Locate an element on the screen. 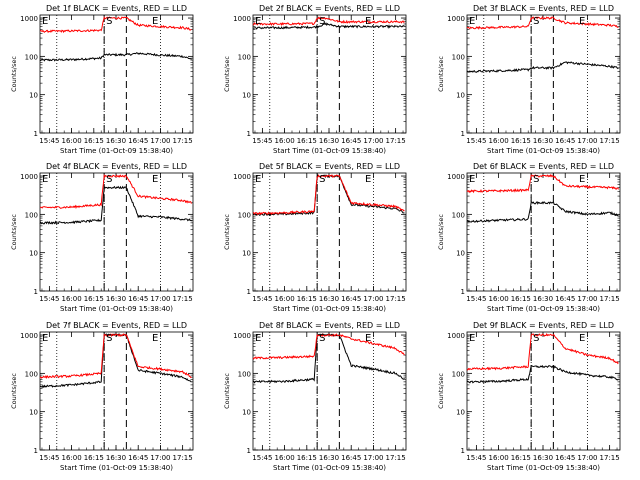 The height and width of the screenshot is (480, 640). chart-title: Det 5f BLACK = Events, RED = LLD is located at coordinates (329, 166).